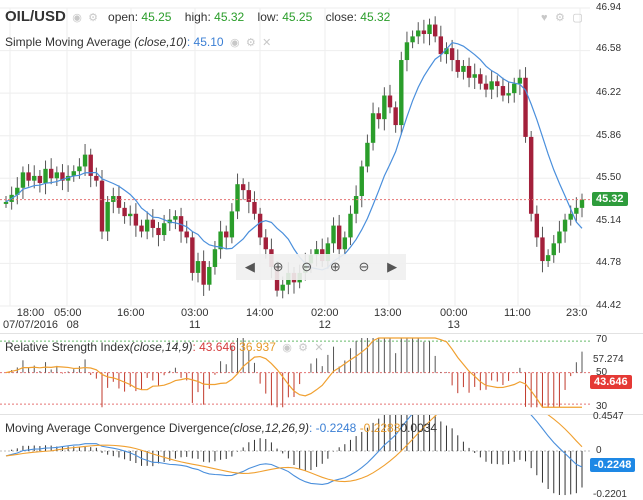 Image resolution: width=643 pixels, height=500 pixels. I want to click on rsi-last-tag: 43.646, so click(611, 382).